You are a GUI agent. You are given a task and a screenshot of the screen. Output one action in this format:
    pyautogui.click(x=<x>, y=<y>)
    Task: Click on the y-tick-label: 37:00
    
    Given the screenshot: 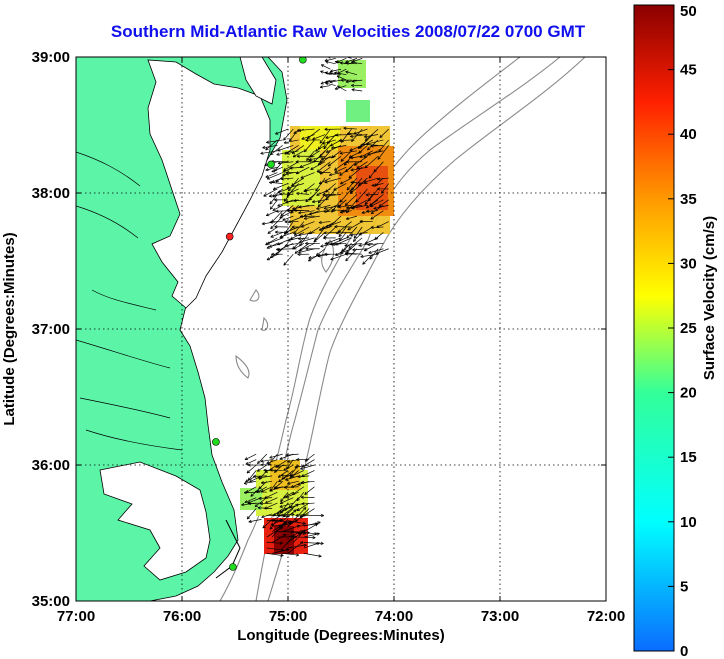 What is the action you would take?
    pyautogui.click(x=51, y=329)
    